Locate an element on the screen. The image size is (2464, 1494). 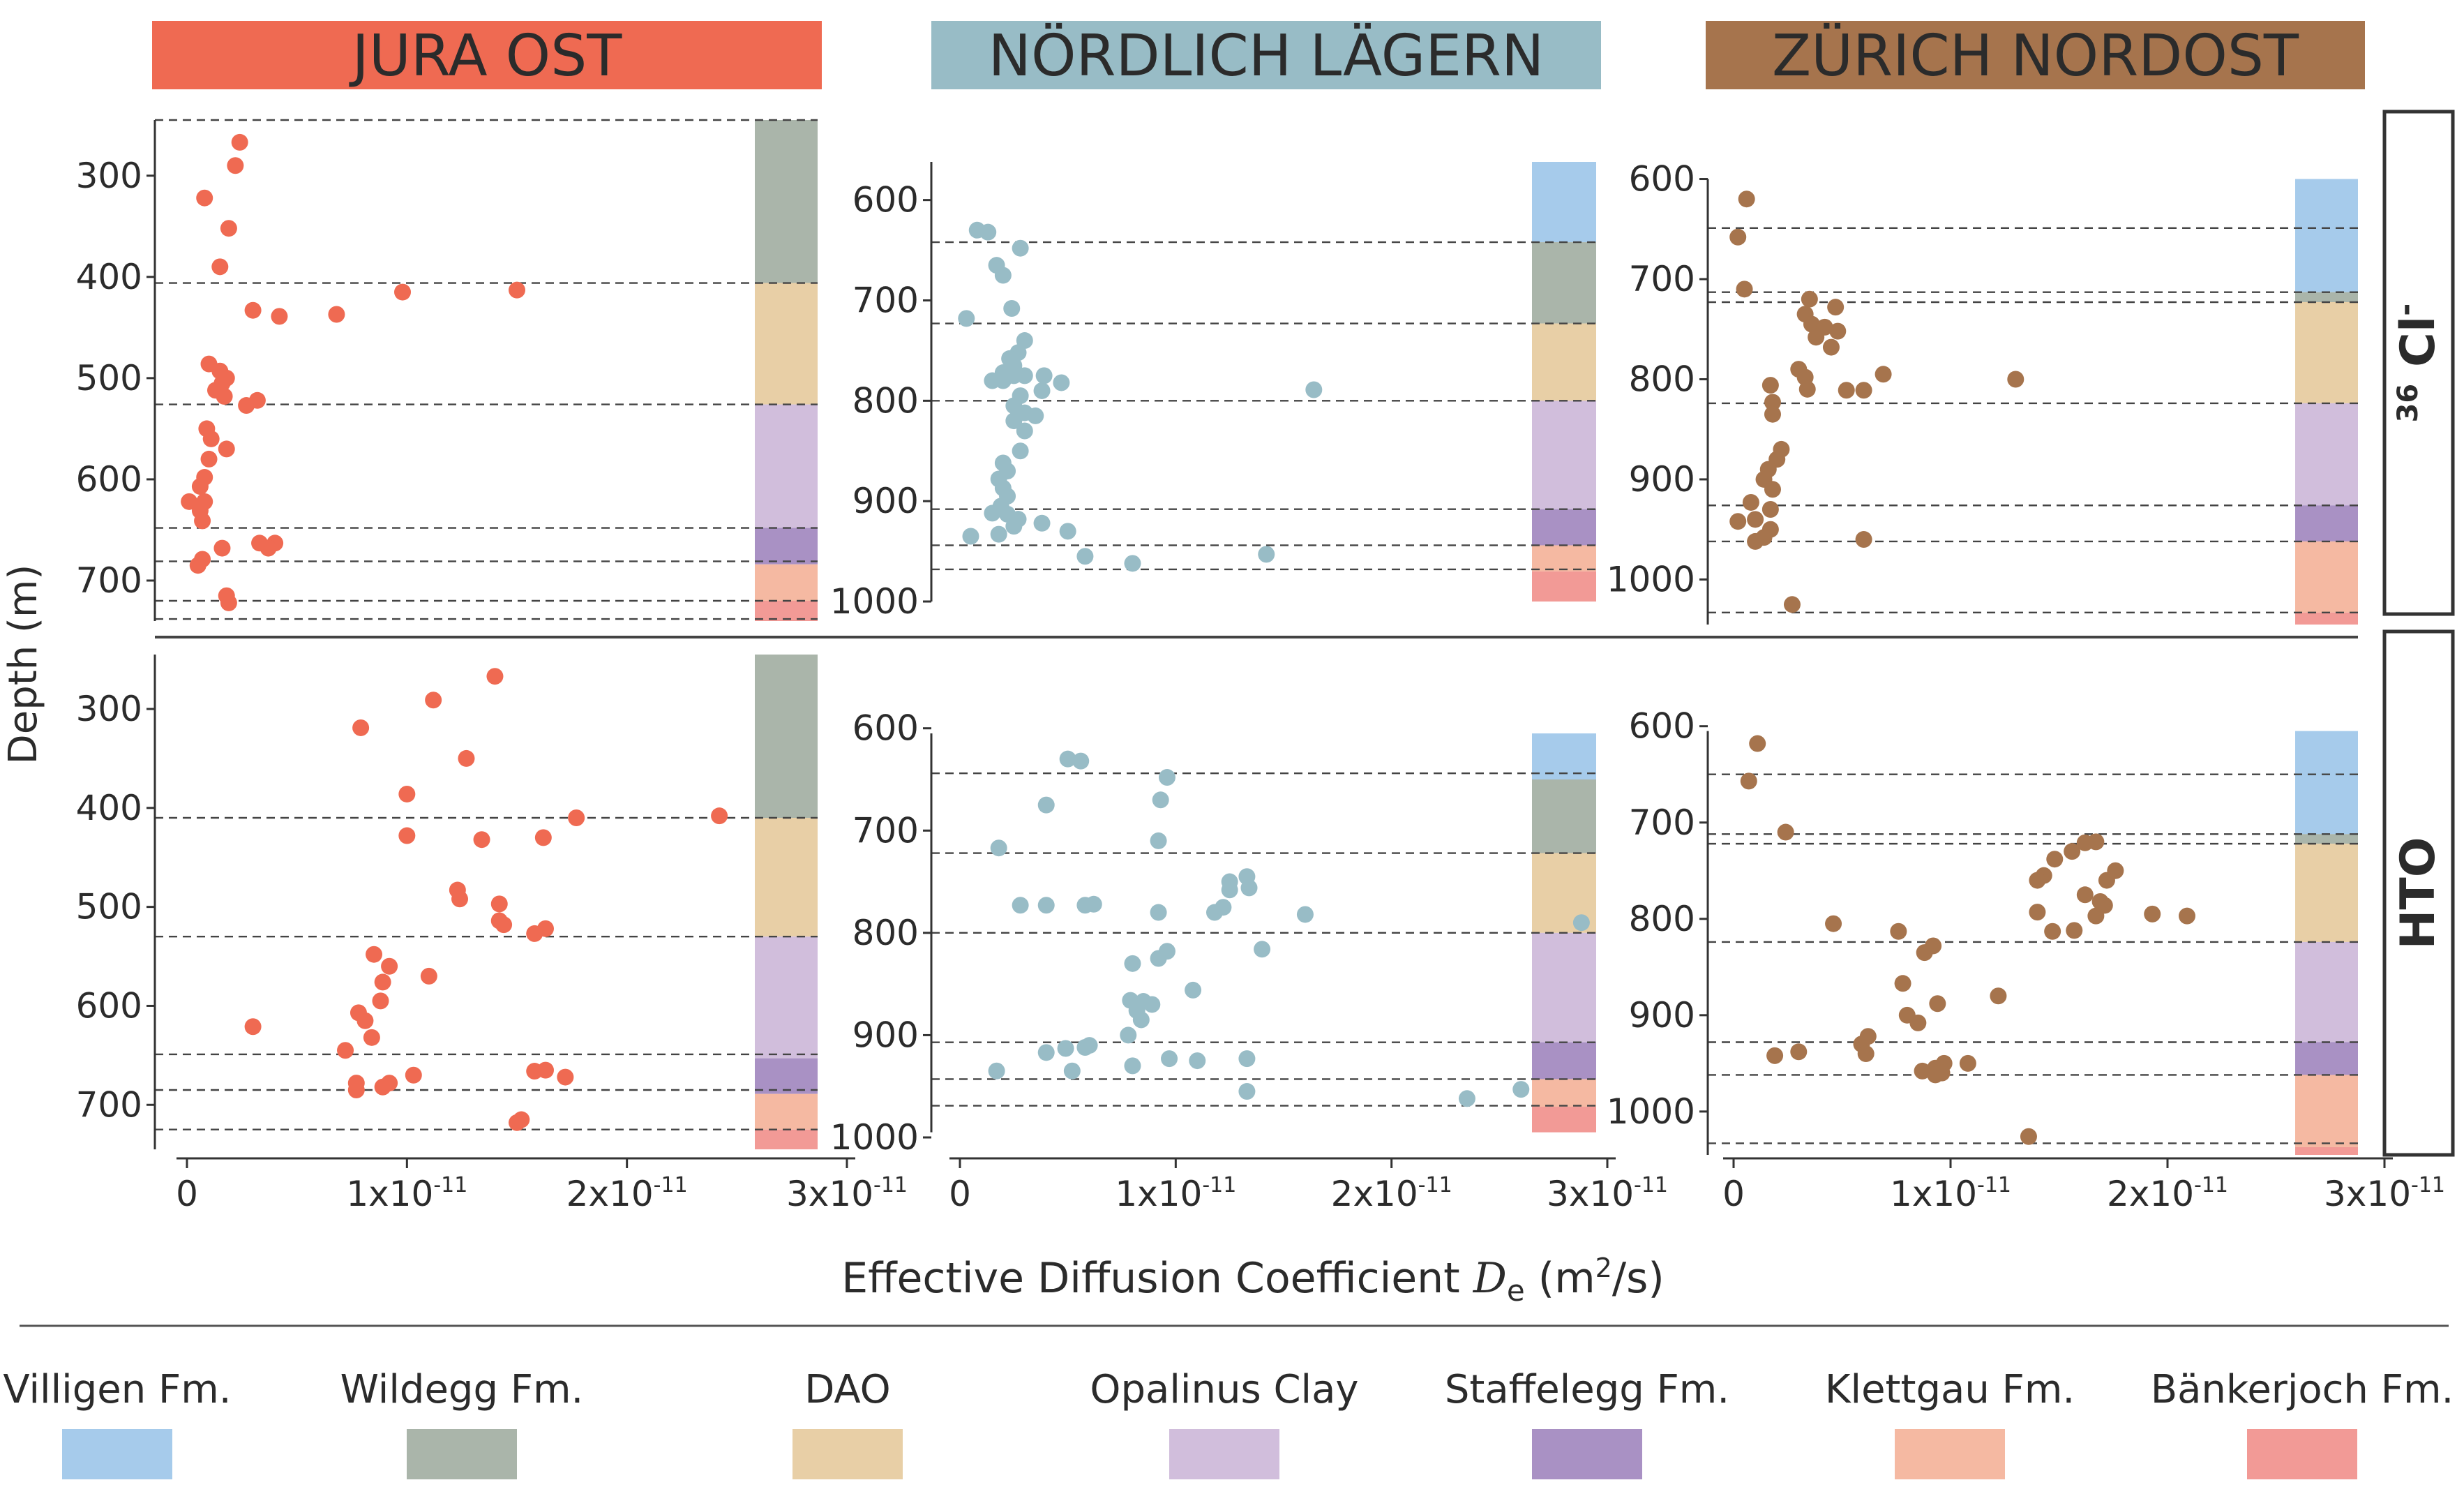
region-title: JURA OST is located at coordinates (486, 56).